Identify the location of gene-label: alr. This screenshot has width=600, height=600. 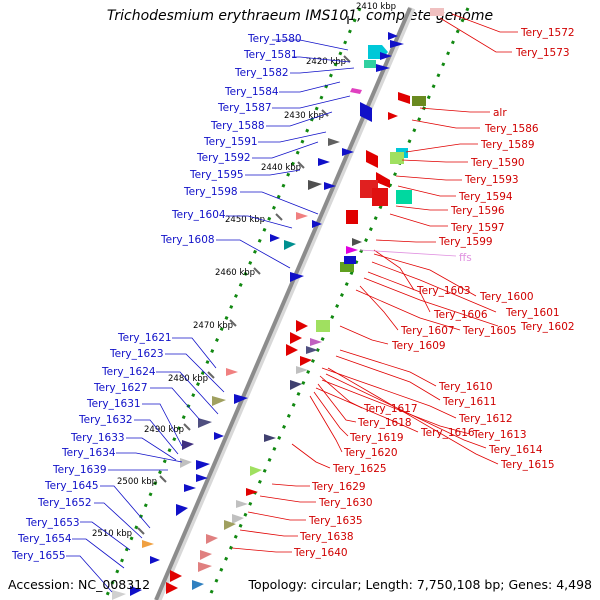
(500, 113).